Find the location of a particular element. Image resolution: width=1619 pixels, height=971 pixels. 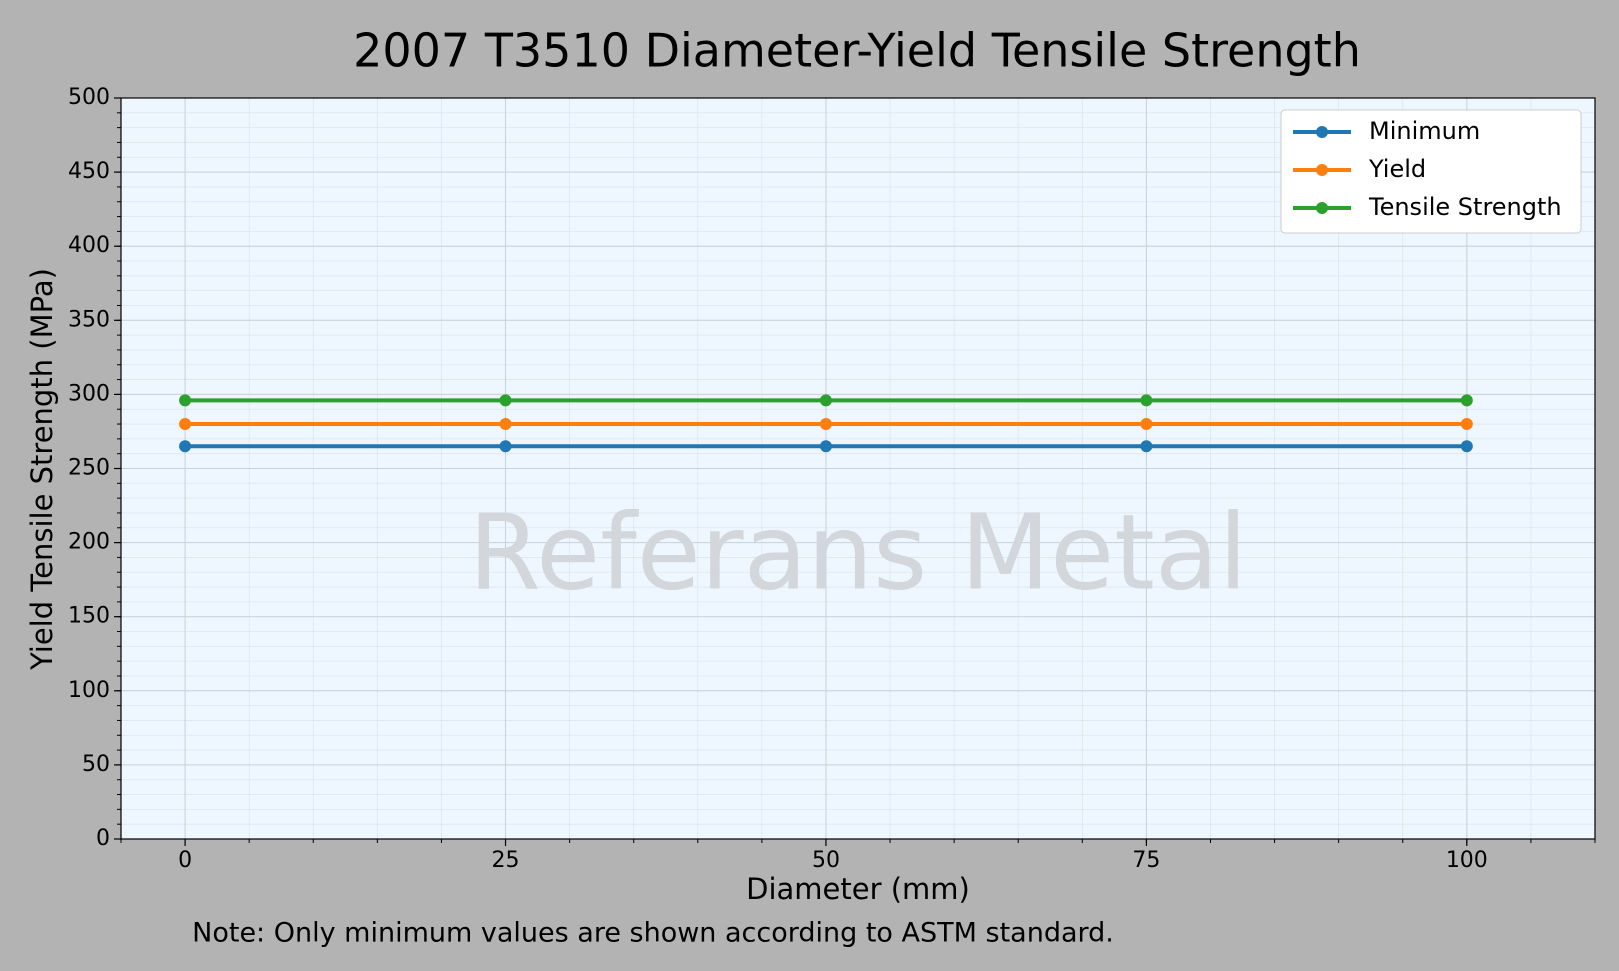

y-tick-label: 200 is located at coordinates (89, 542).